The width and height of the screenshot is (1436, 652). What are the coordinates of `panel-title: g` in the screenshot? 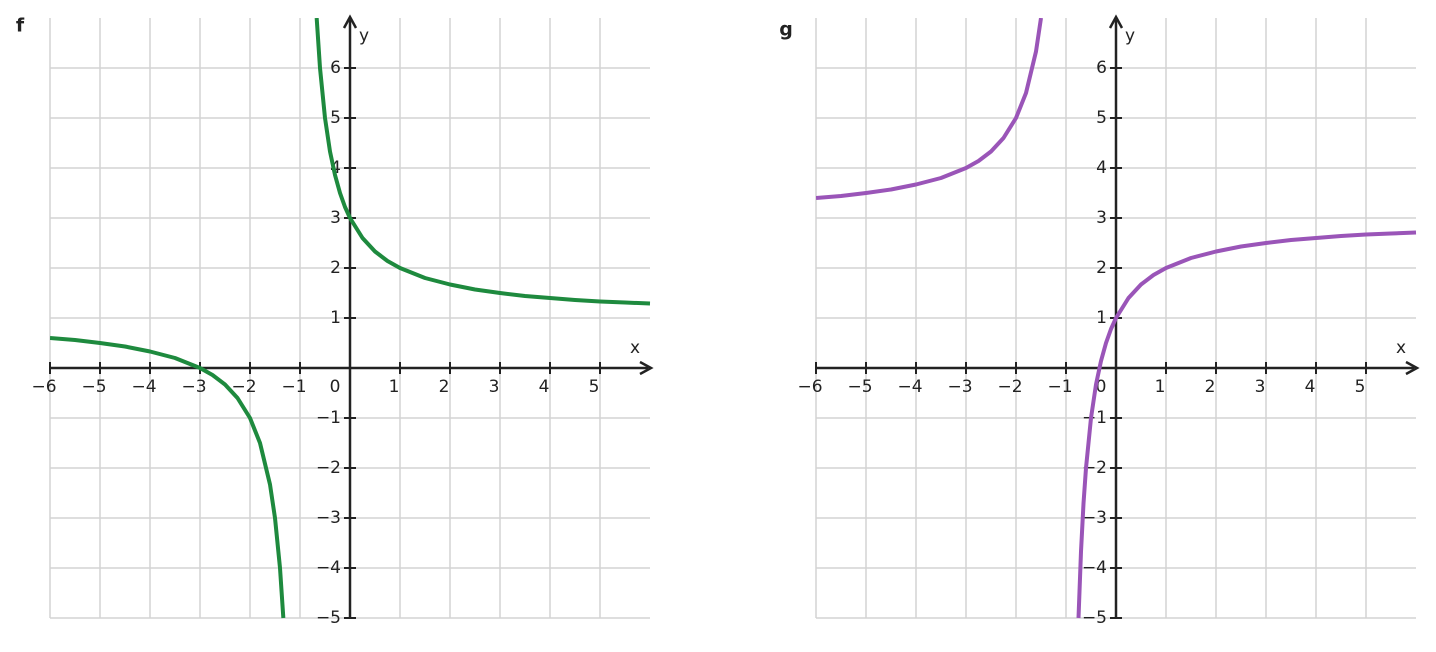 It's located at (786, 30).